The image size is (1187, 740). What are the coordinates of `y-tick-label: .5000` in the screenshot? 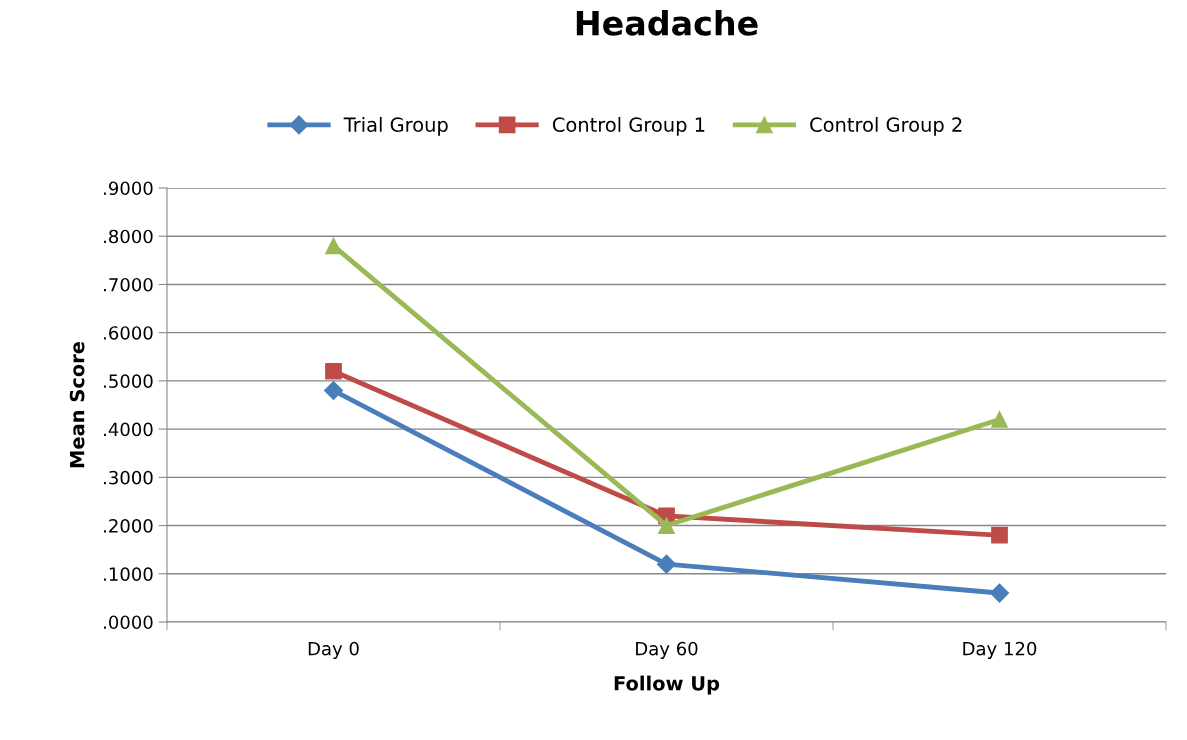 It's located at (128, 381).